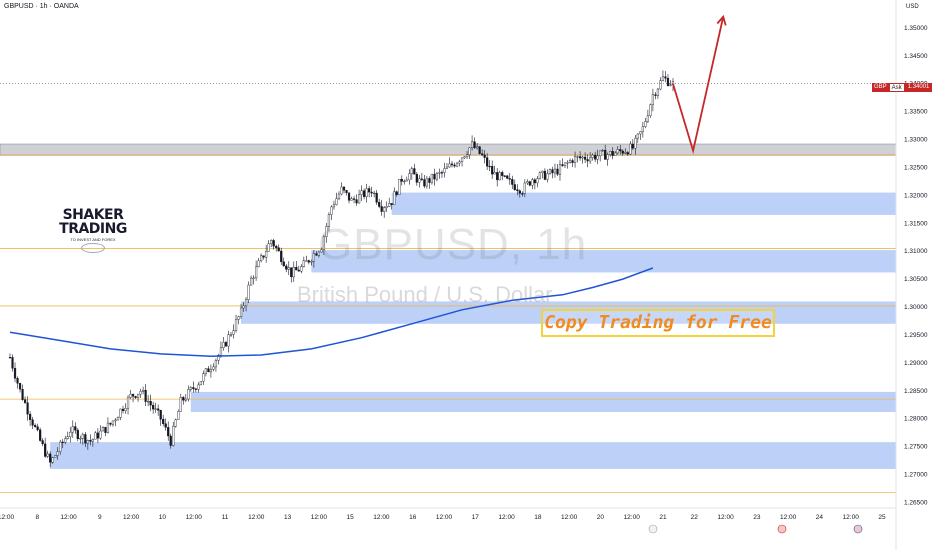 The height and width of the screenshot is (550, 932). What do you see at coordinates (916, 195) in the screenshot?
I see `price-tick-label: 1.32000` at bounding box center [916, 195].